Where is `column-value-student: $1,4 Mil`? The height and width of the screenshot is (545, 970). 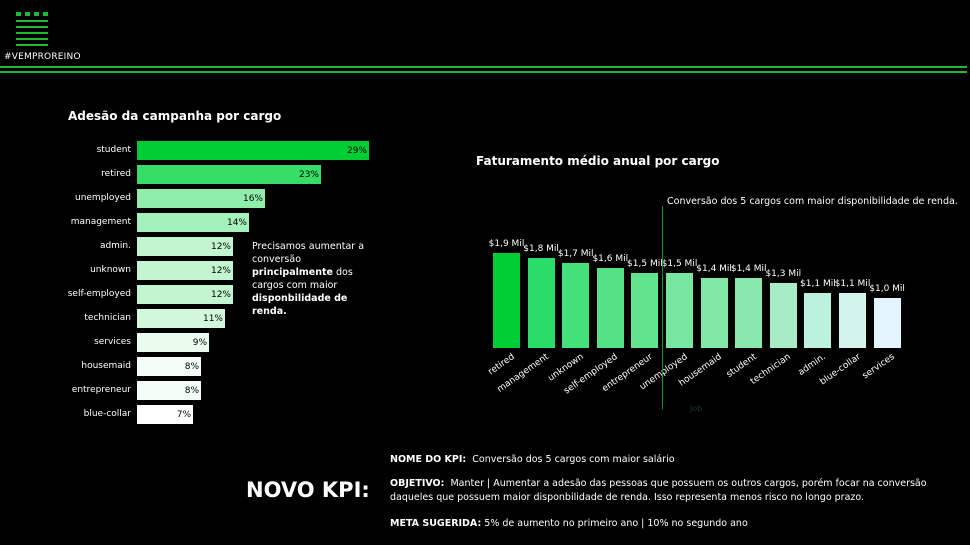
column-value-student: $1,4 Mil is located at coordinates (748, 269).